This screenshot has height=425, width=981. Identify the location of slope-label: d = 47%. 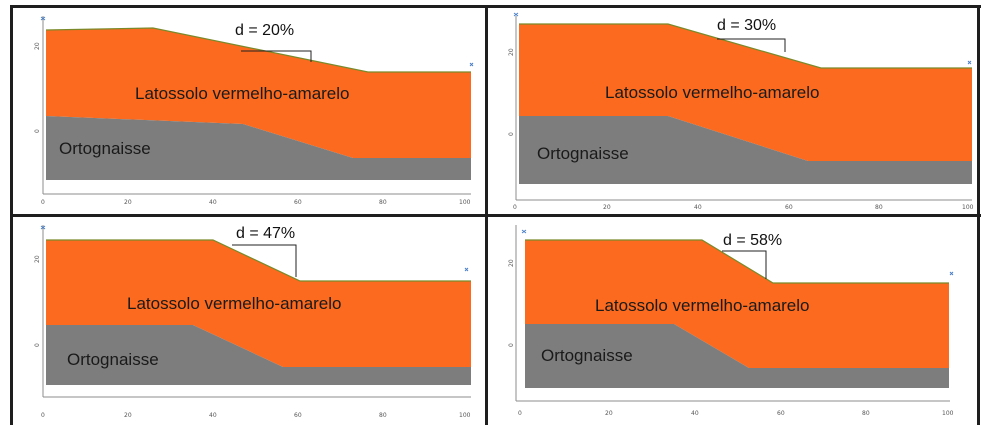
(265, 233).